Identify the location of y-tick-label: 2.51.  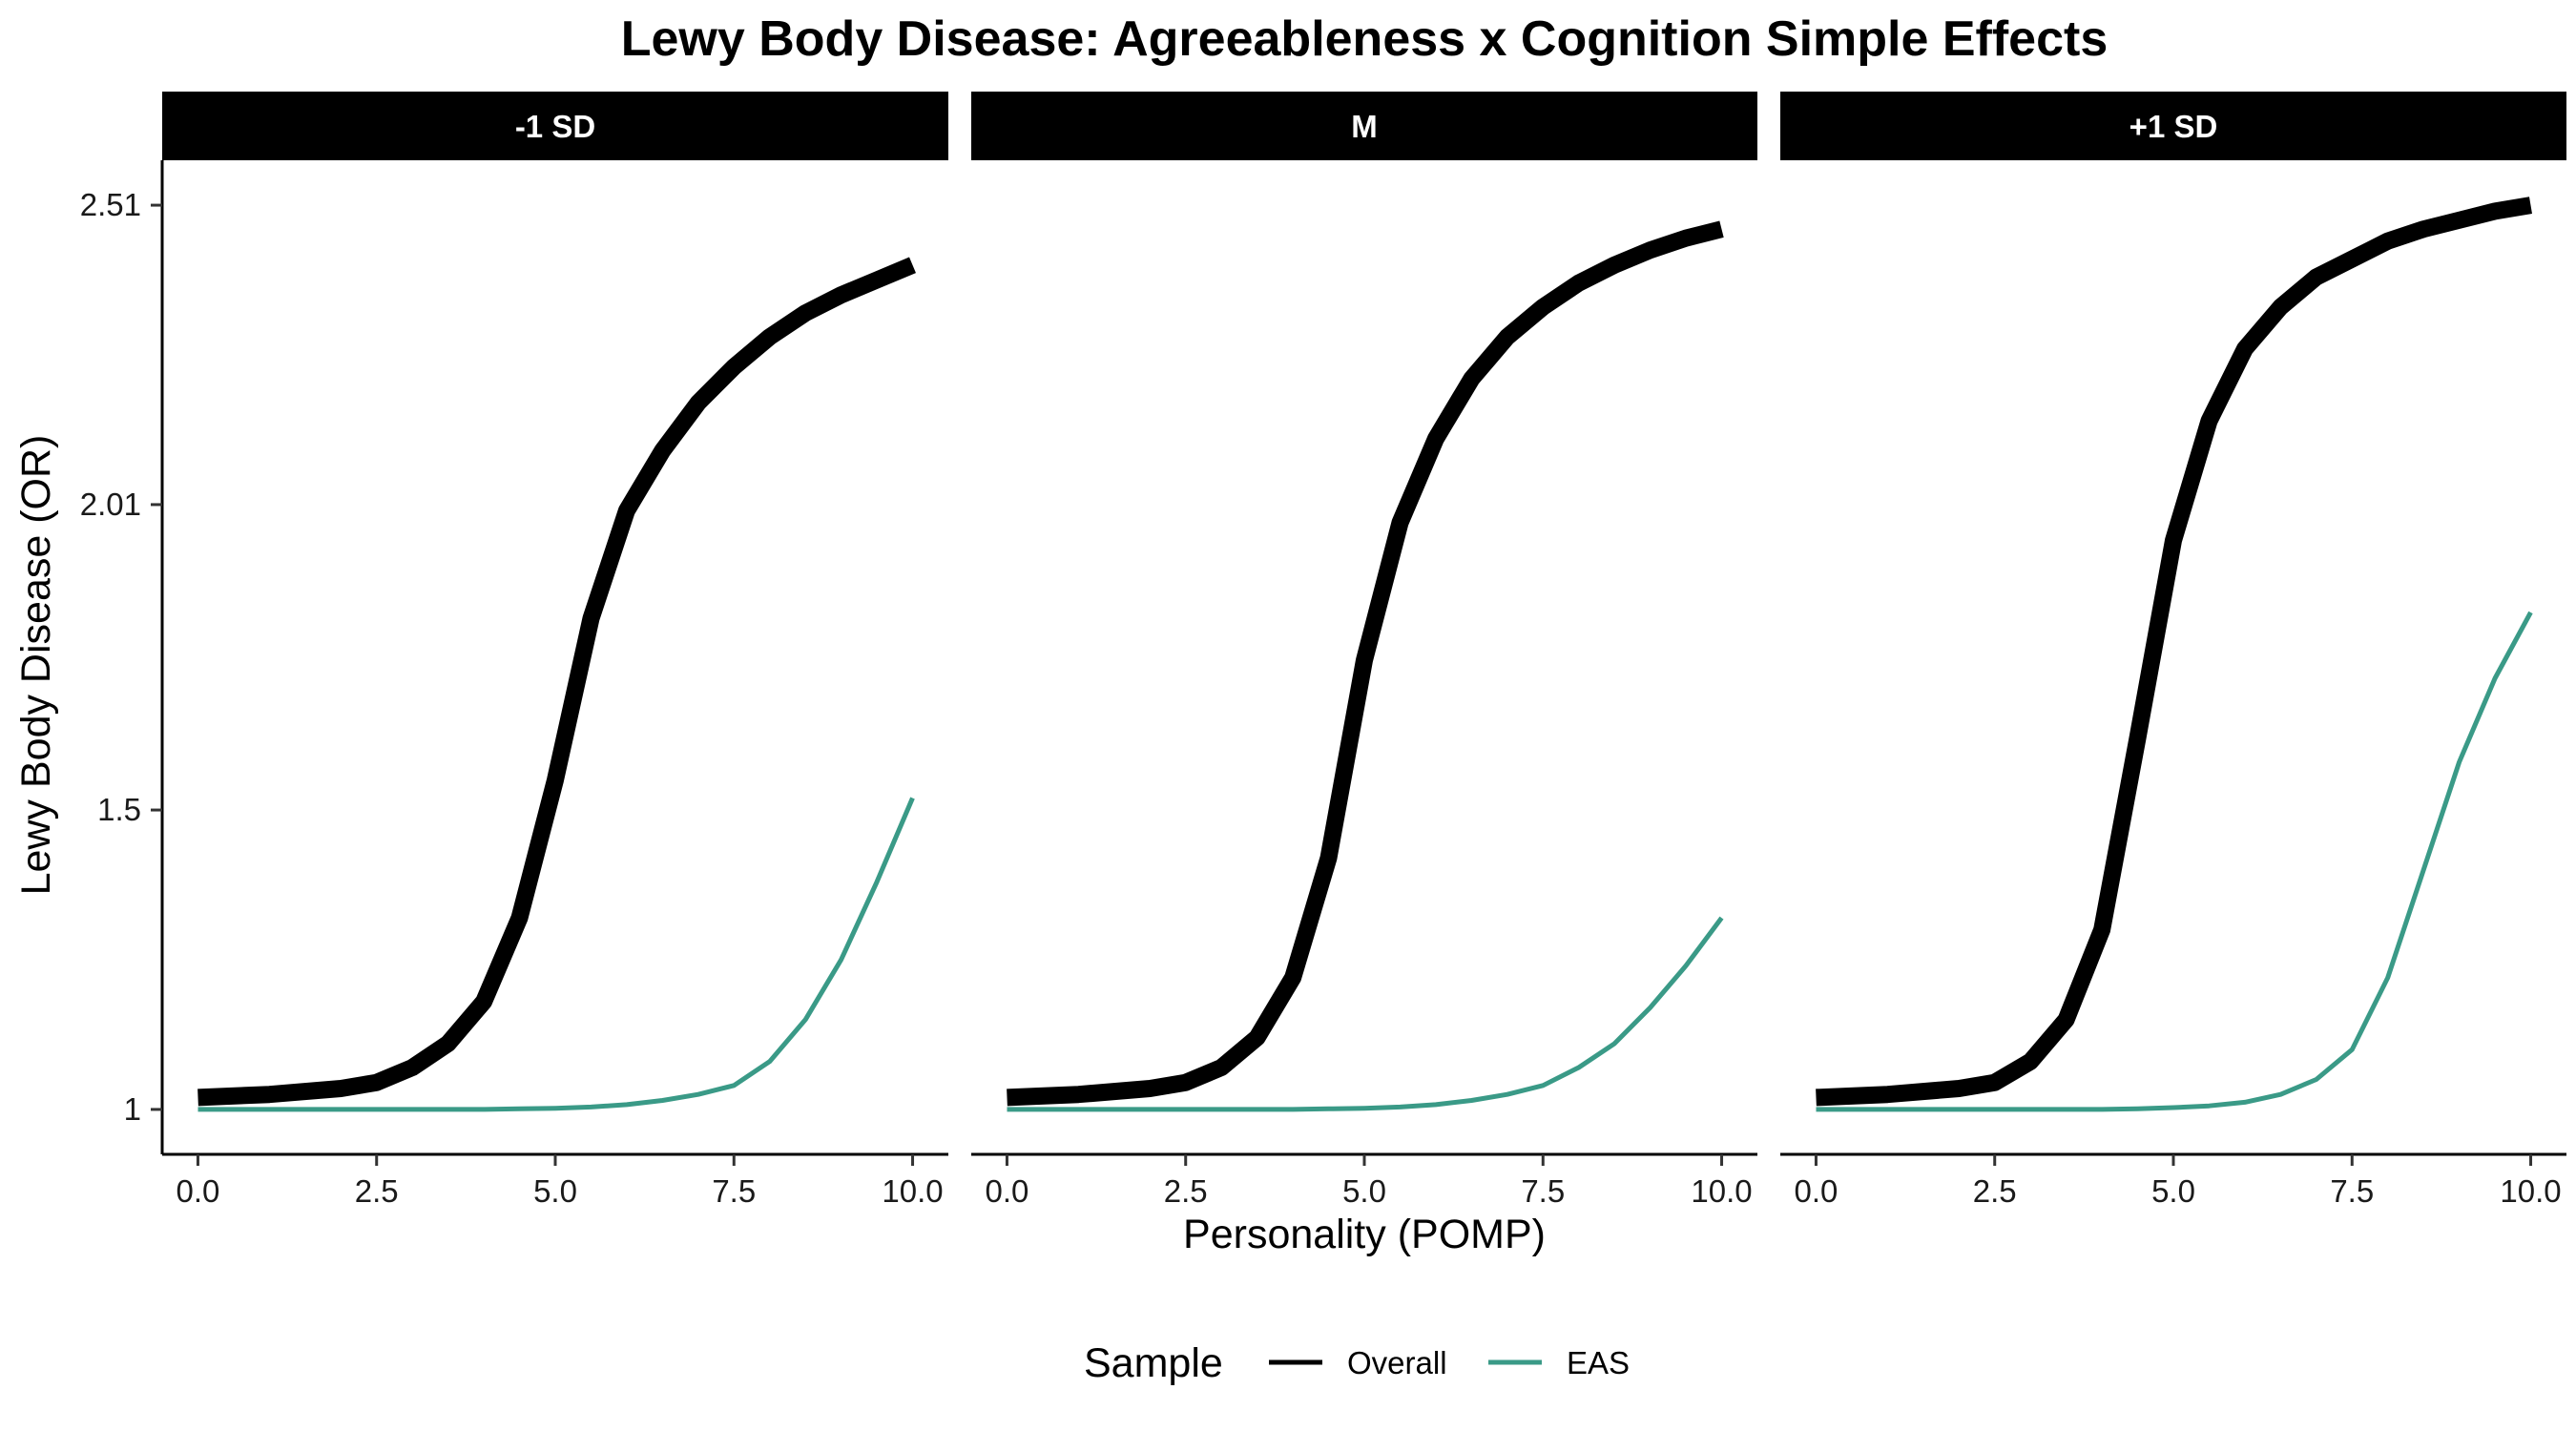
(110, 204).